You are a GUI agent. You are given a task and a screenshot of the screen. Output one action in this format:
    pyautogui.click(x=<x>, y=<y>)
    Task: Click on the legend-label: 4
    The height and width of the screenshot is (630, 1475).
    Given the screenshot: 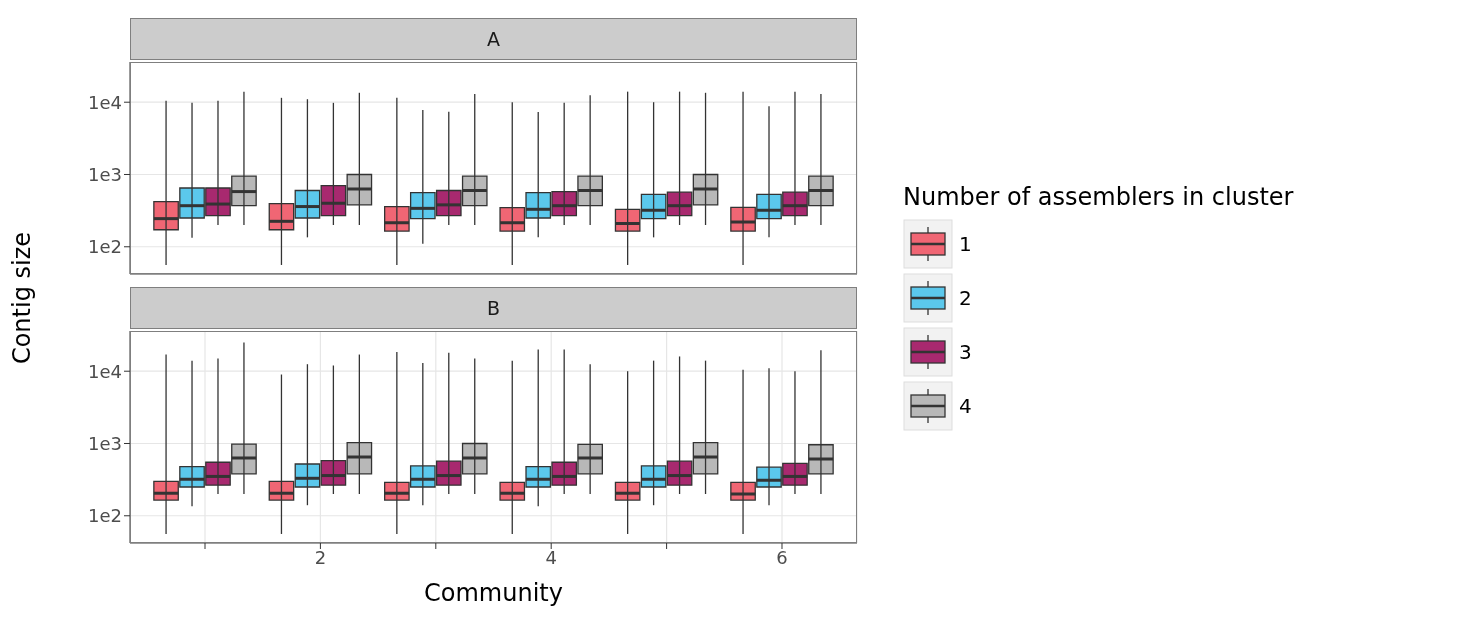 What is the action you would take?
    pyautogui.click(x=965, y=406)
    